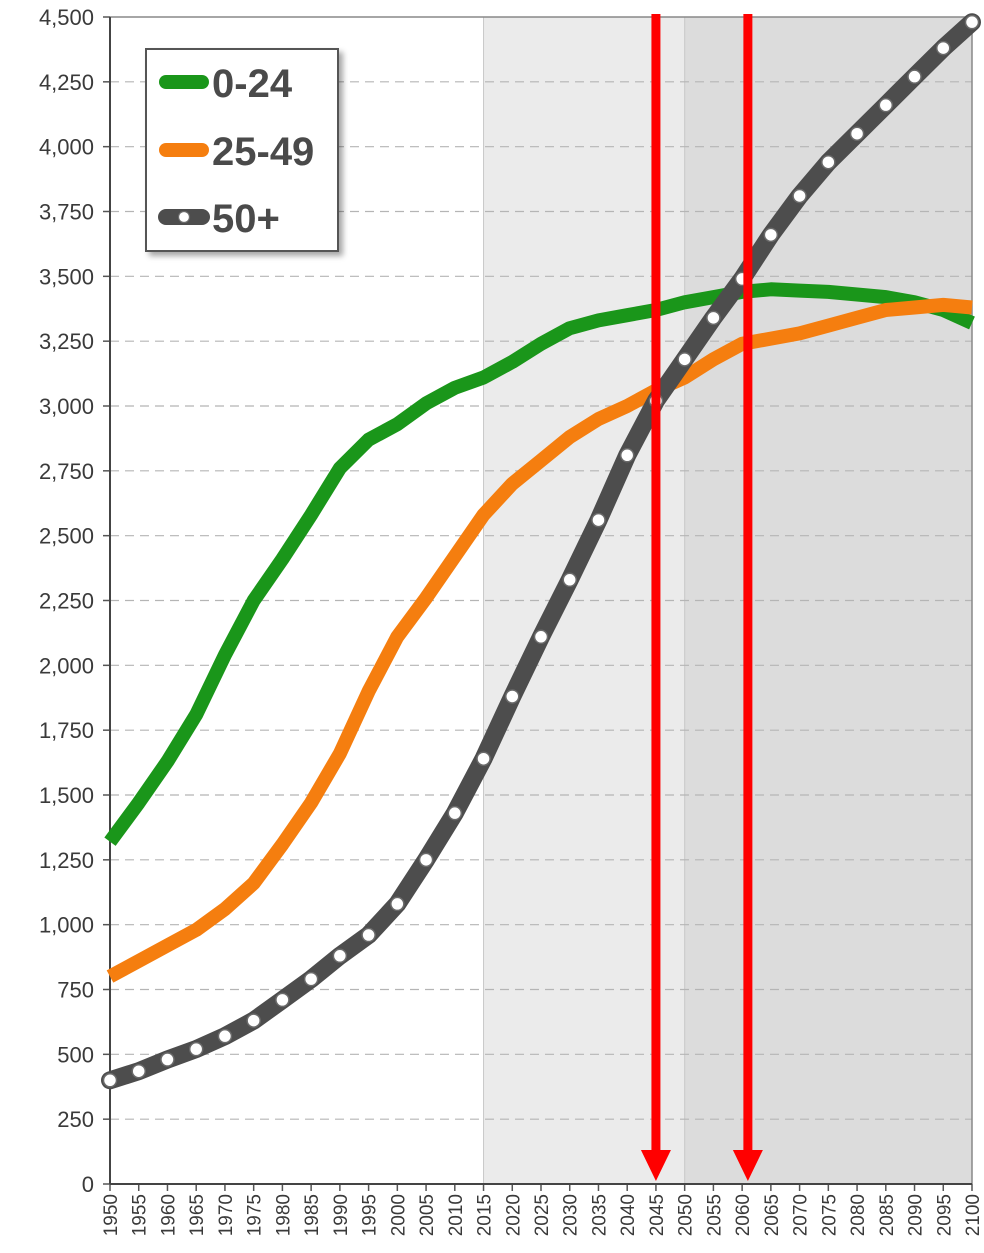 This screenshot has width=984, height=1253. I want to click on x-tick-label: 2080, so click(858, 1215).